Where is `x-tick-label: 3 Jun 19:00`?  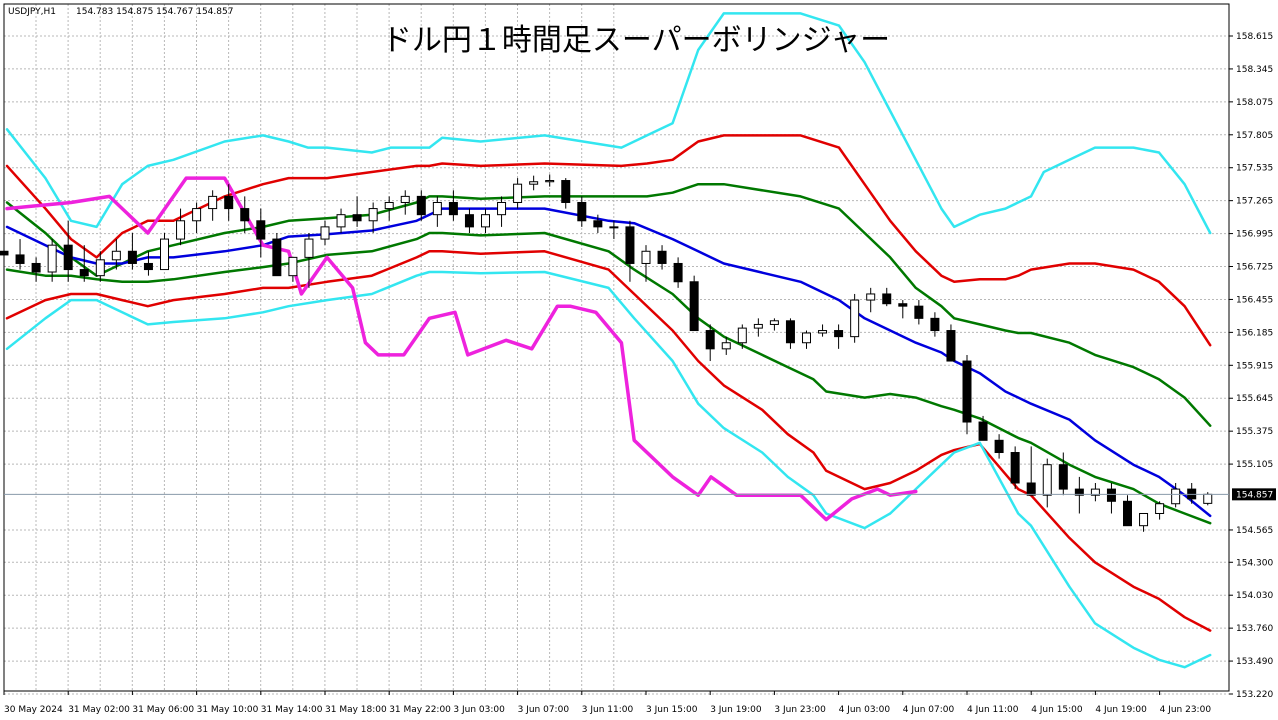
x-tick-label: 3 Jun 19:00 is located at coordinates (736, 710).